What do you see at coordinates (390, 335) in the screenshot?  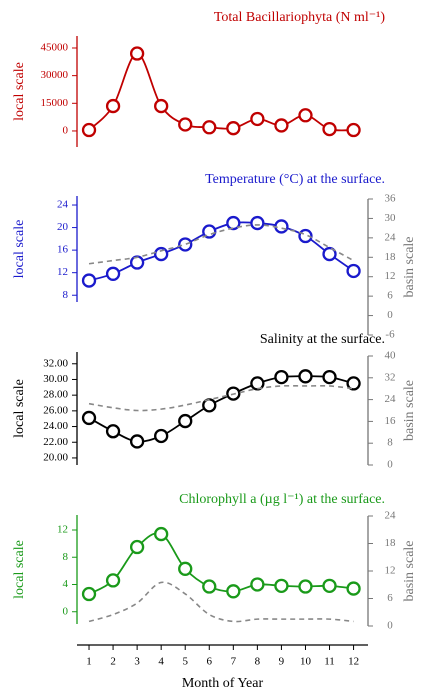 I see `y2-tick-label: -6` at bounding box center [390, 335].